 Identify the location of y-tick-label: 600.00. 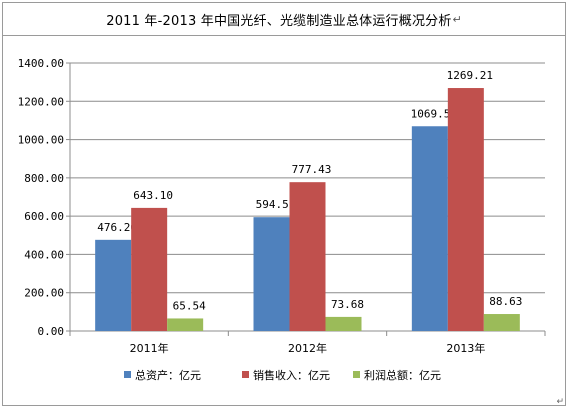
(44, 216).